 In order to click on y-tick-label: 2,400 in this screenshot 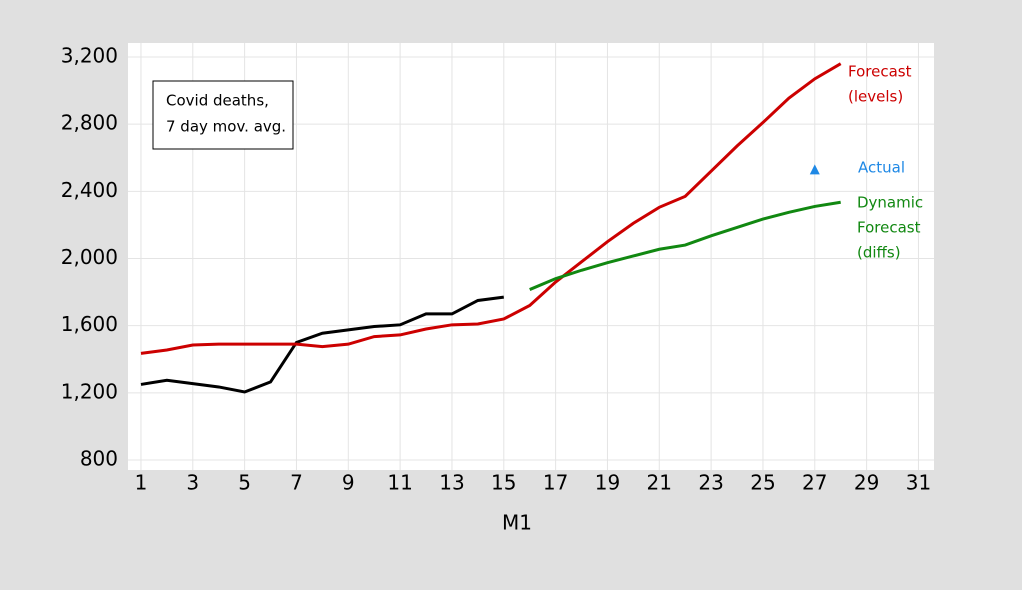, I will do `click(89, 190)`.